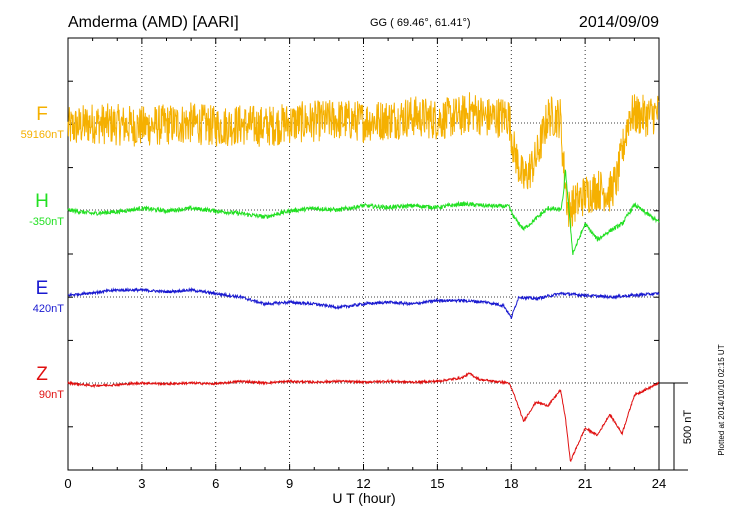  Describe the element at coordinates (676, 426) in the screenshot. I see `scale-bar: 500 nT` at that location.